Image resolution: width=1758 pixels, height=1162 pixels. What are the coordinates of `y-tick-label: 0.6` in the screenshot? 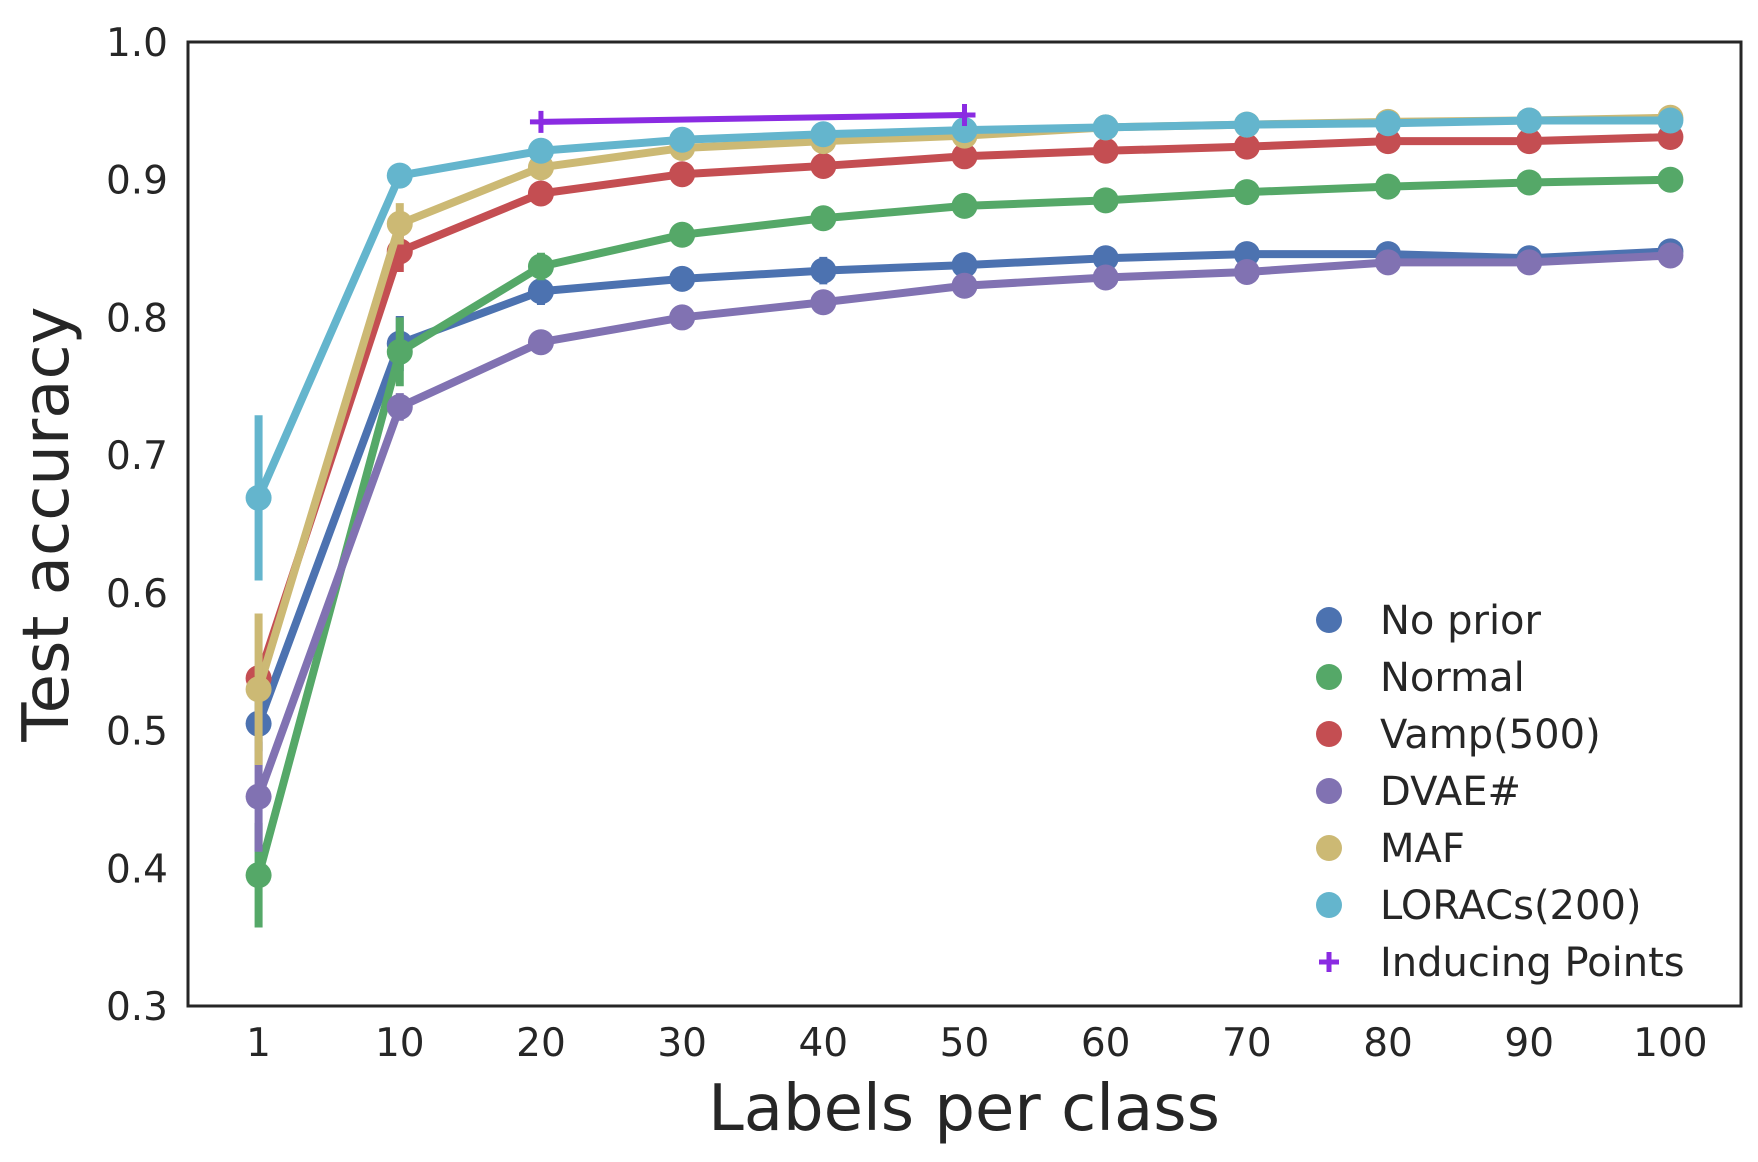 It's located at (137, 594).